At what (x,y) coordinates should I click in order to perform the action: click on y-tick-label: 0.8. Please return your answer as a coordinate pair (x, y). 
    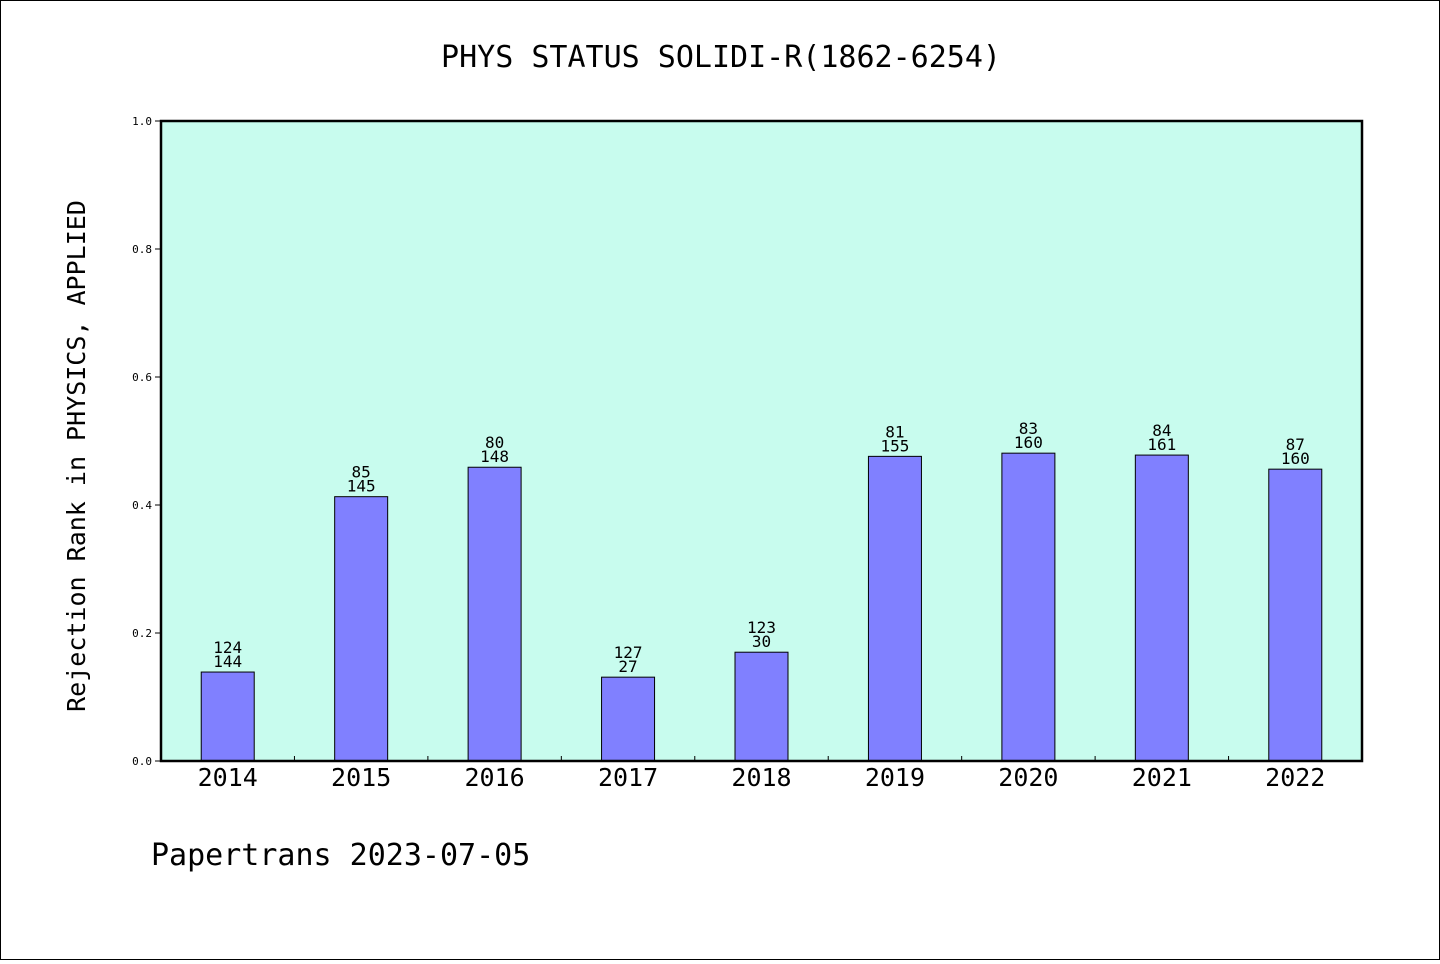
    Looking at the image, I should click on (142, 249).